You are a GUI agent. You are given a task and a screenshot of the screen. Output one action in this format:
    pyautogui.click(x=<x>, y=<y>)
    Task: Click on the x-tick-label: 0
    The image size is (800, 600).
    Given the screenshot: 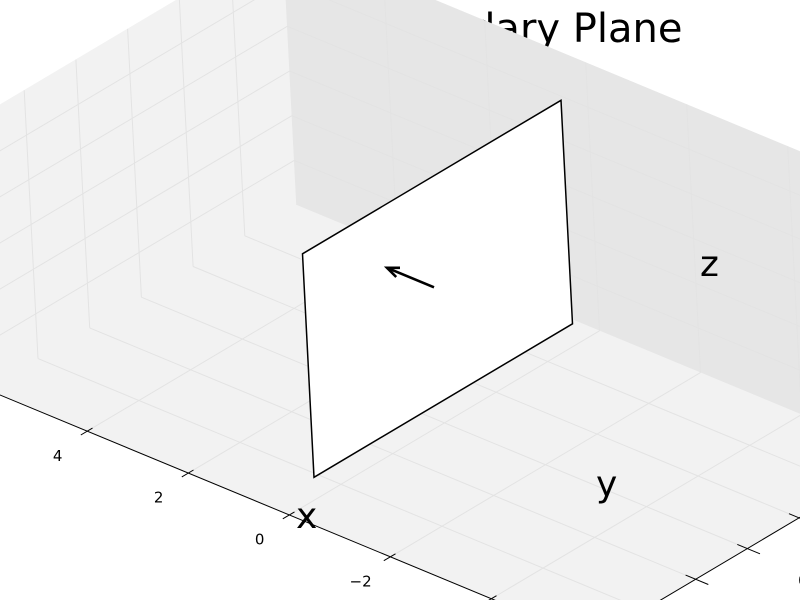 What is the action you would take?
    pyautogui.click(x=260, y=540)
    